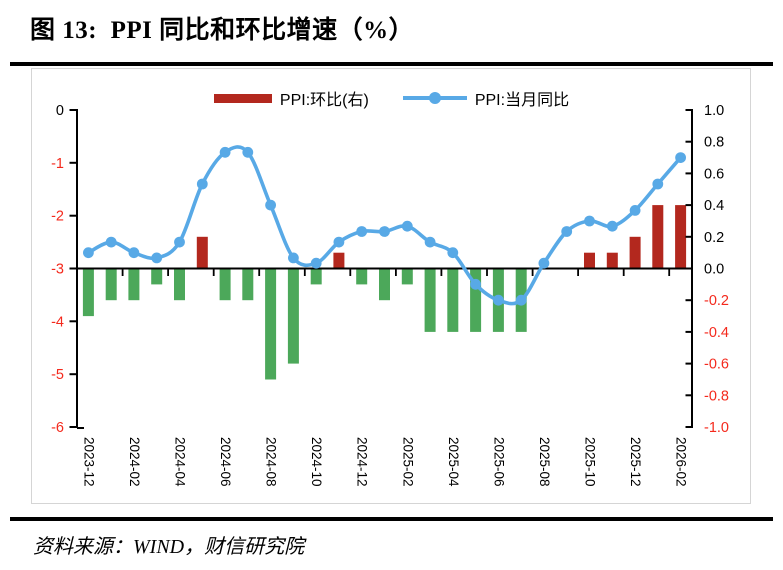 Image resolution: width=783 pixels, height=570 pixels. What do you see at coordinates (716, 365) in the screenshot?
I see `right-axis-tick-label: -0.6` at bounding box center [716, 365].